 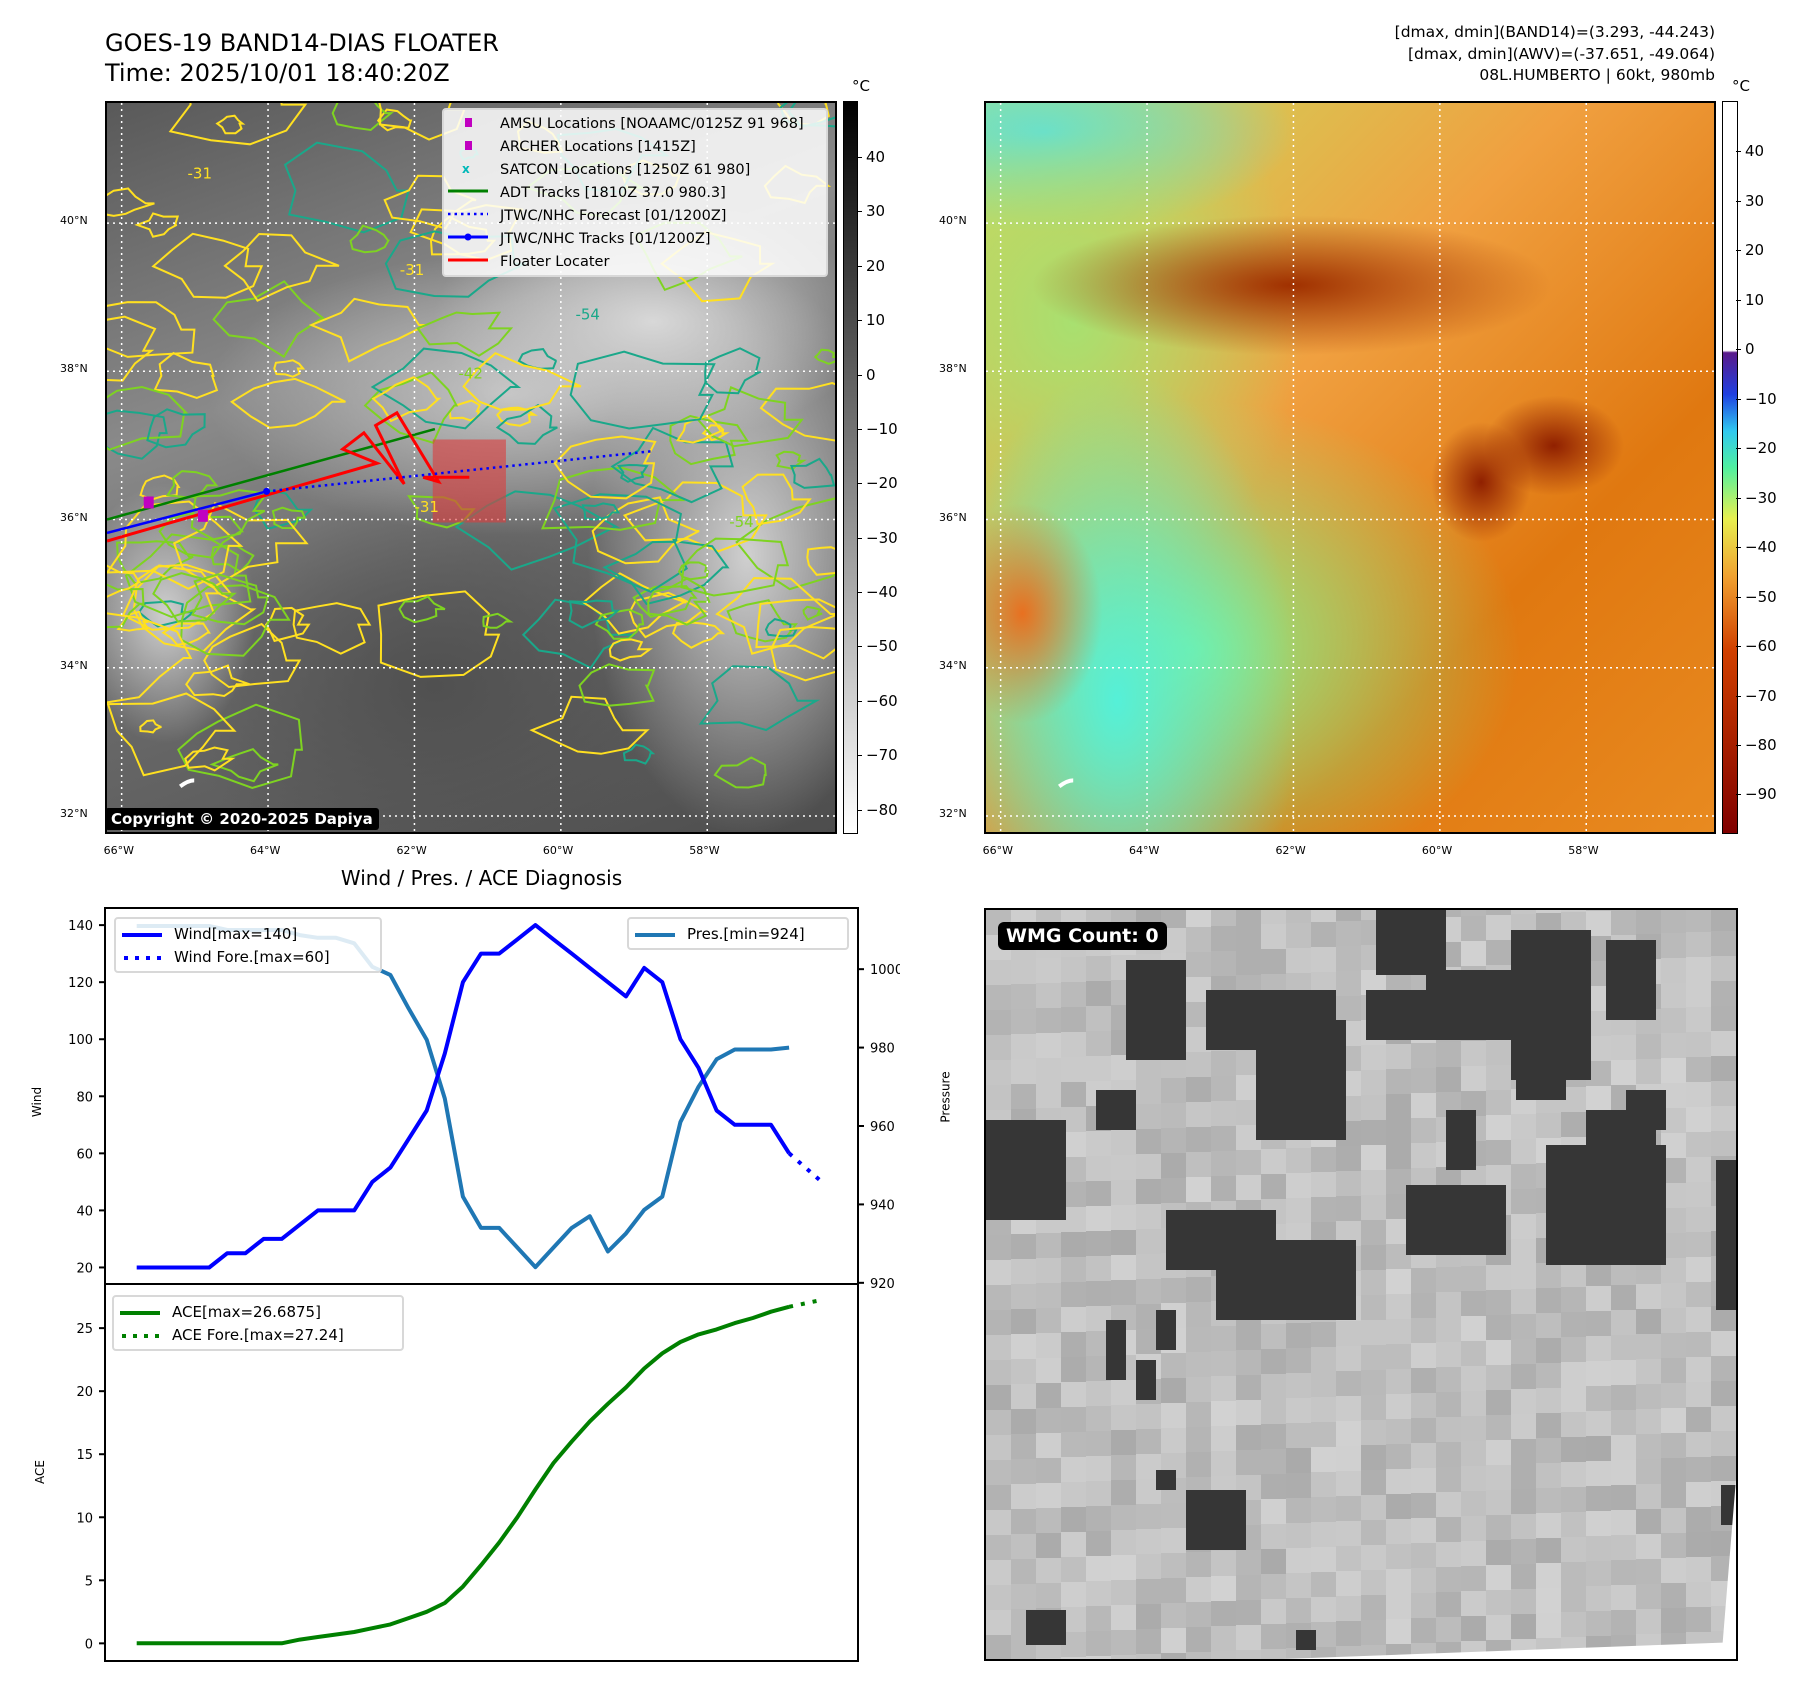 What do you see at coordinates (84, 1455) in the screenshot?
I see `y-tick-label: 15` at bounding box center [84, 1455].